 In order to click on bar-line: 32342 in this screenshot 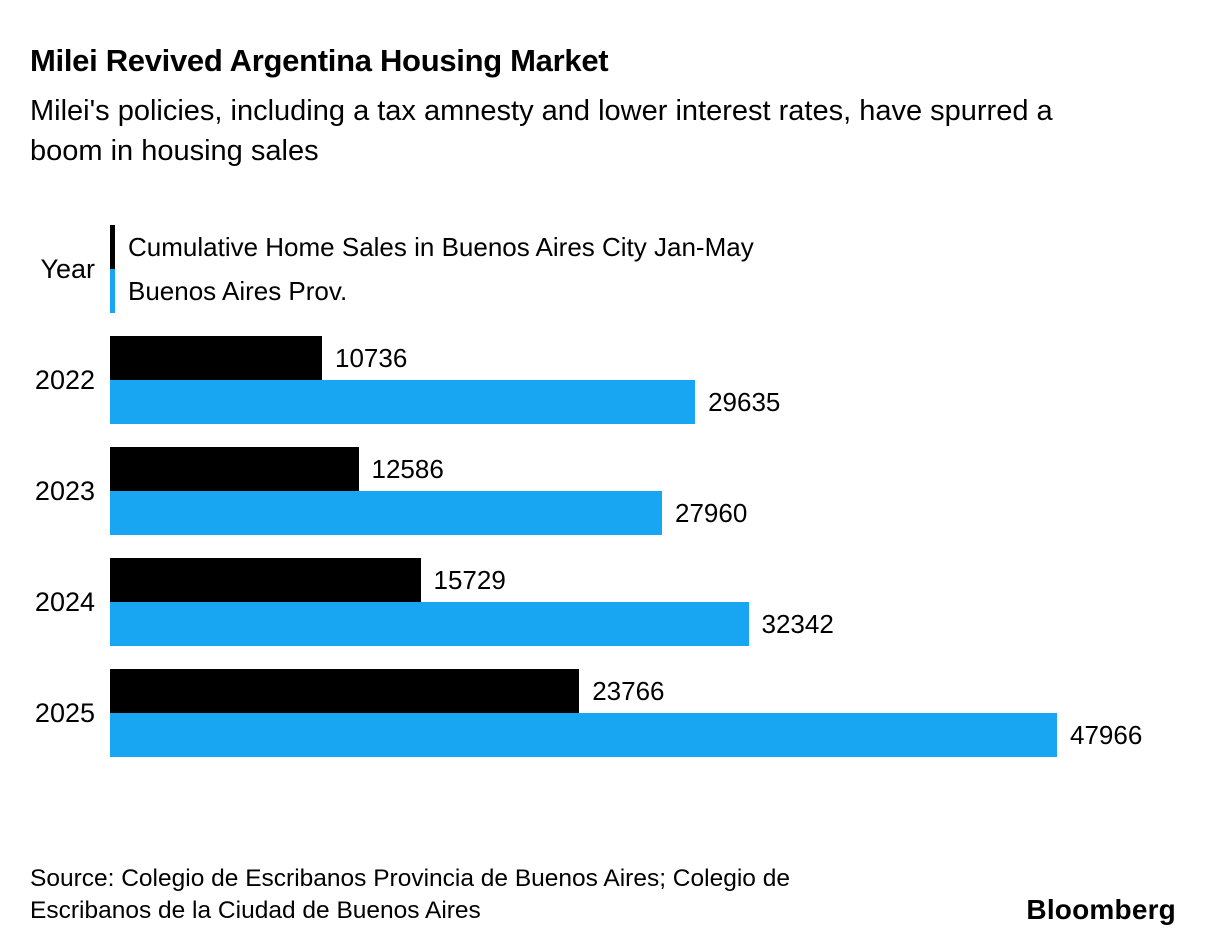, I will do `click(643, 624)`.